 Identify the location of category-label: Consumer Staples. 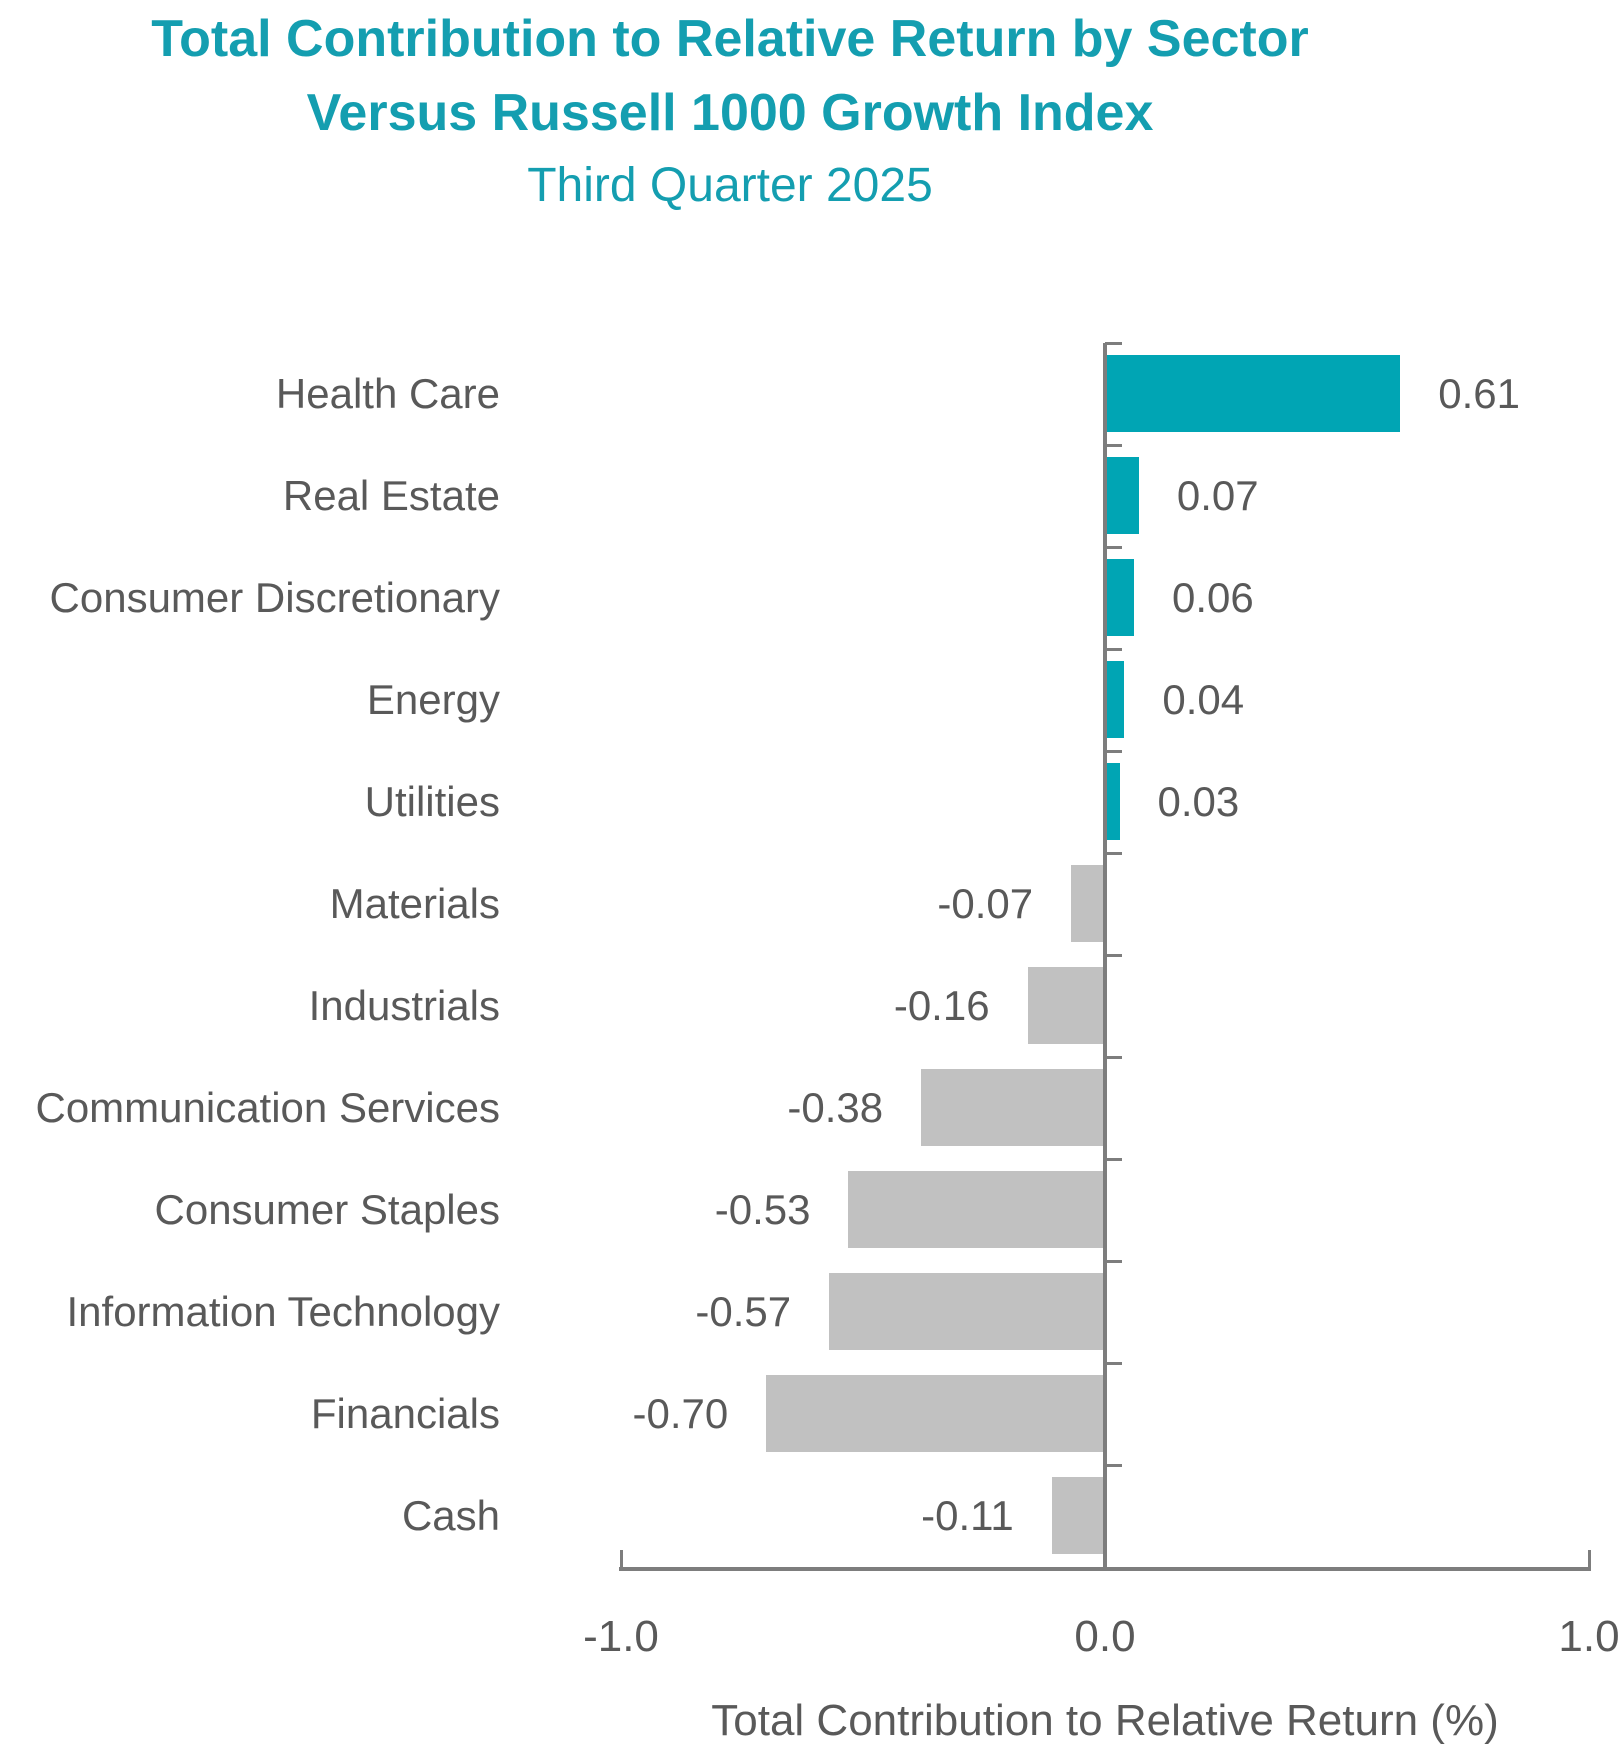
(327, 1209).